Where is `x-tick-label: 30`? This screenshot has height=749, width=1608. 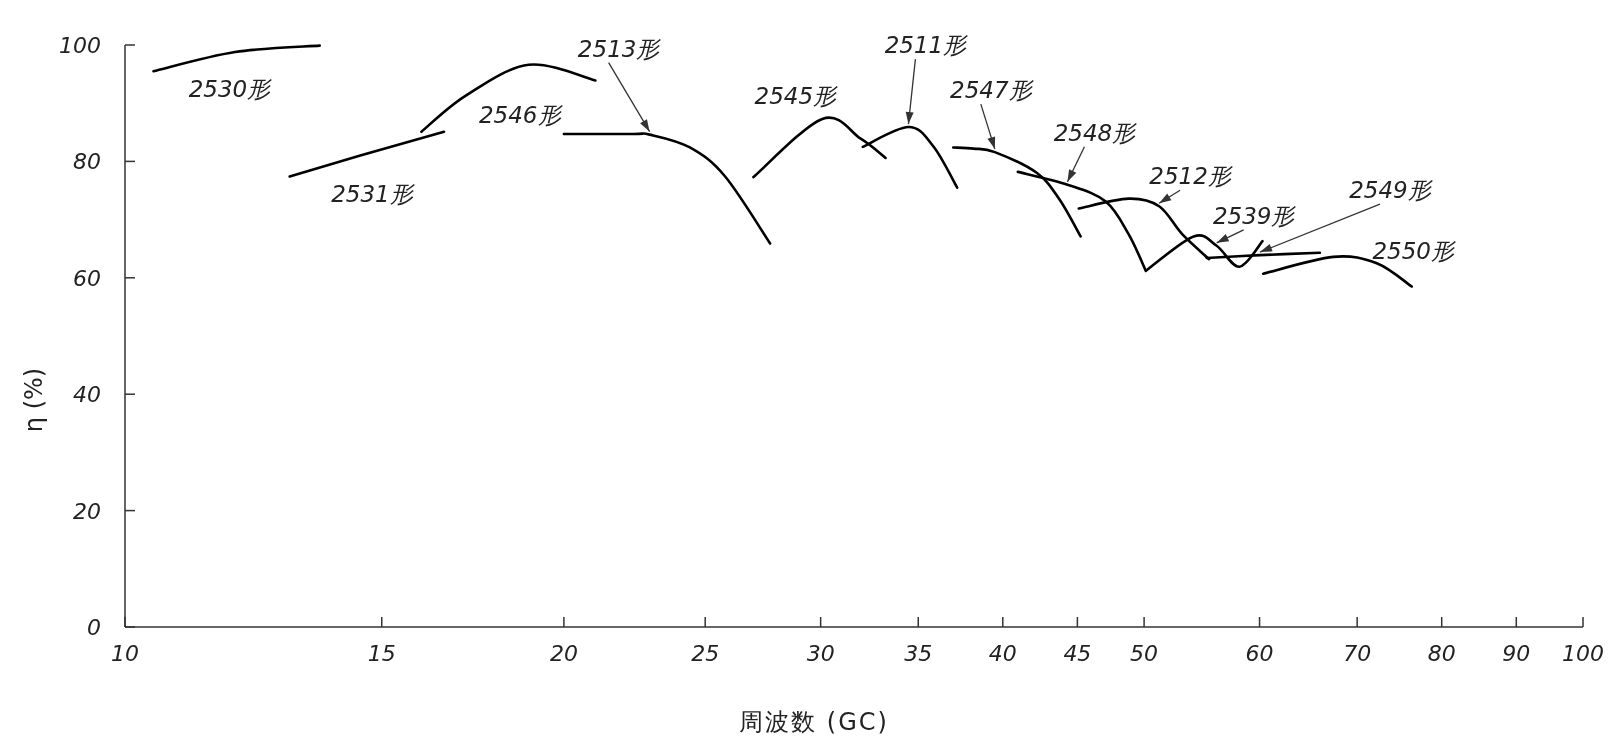 x-tick-label: 30 is located at coordinates (820, 653).